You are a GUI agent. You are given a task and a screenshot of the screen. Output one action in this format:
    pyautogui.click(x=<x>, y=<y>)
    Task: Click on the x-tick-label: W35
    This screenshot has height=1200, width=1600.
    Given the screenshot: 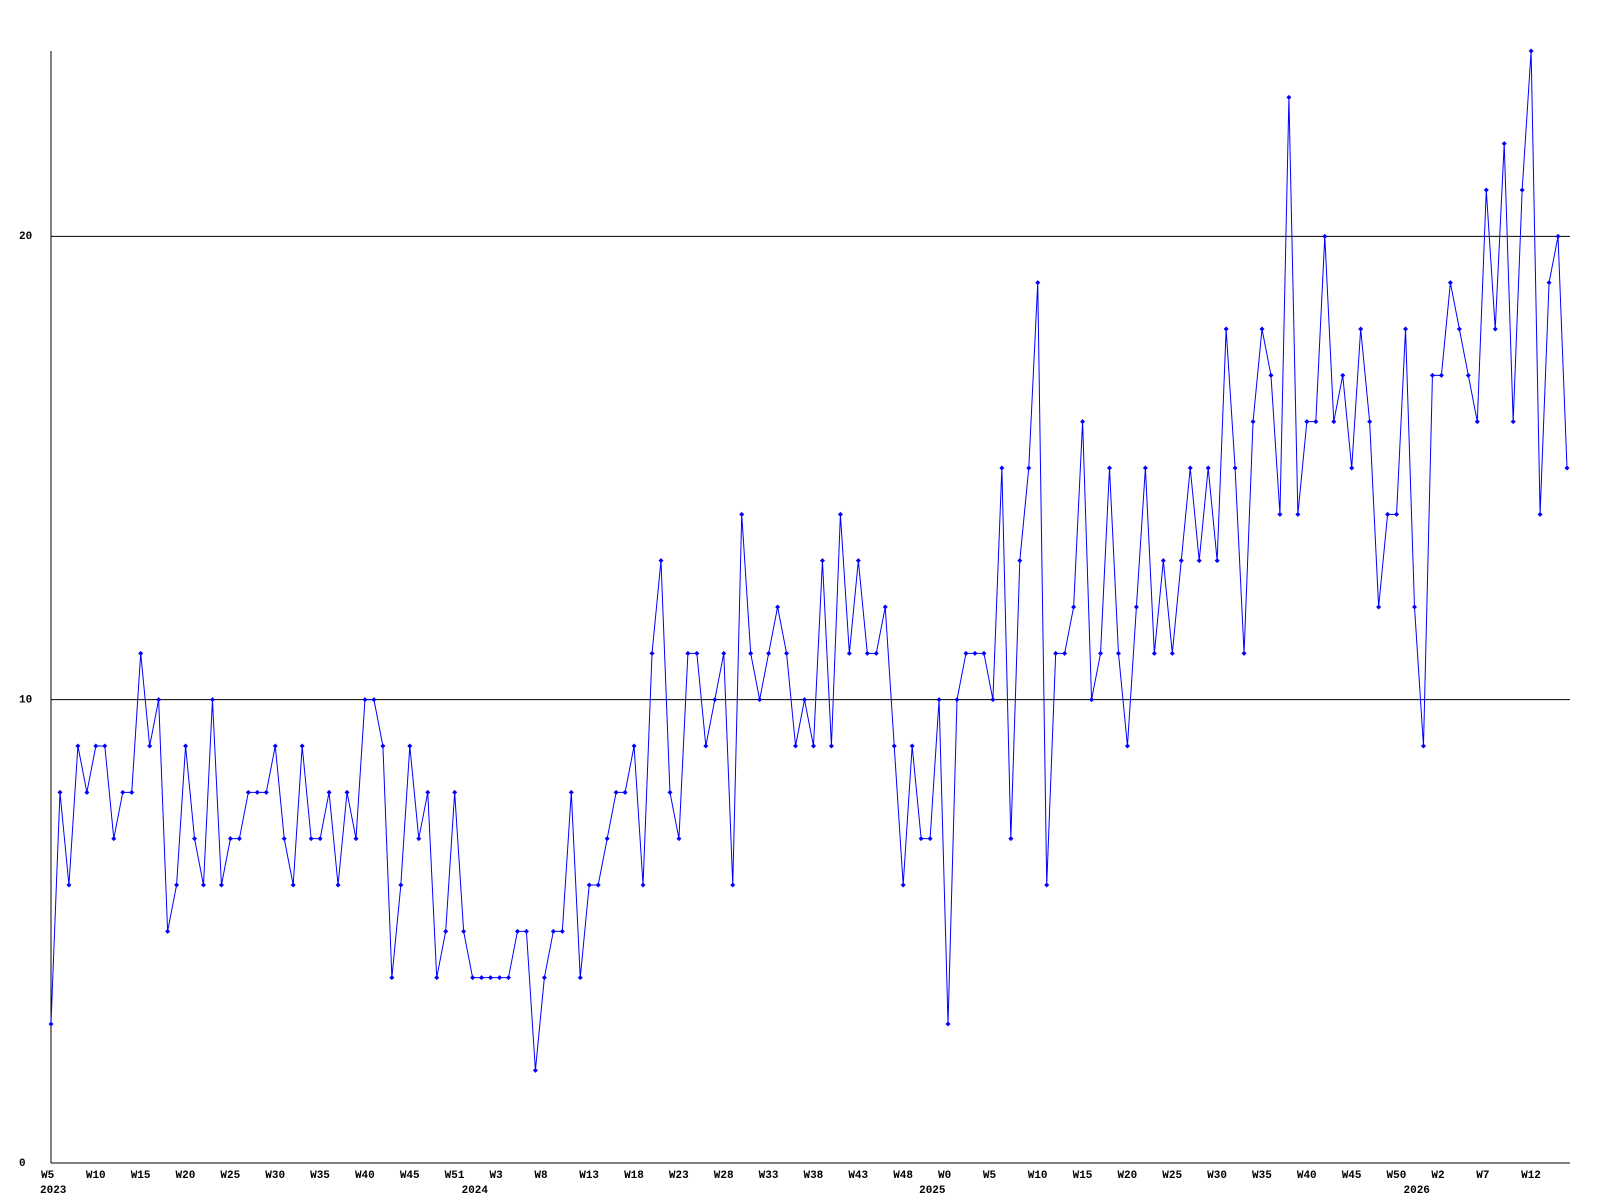 What is the action you would take?
    pyautogui.click(x=1262, y=1176)
    